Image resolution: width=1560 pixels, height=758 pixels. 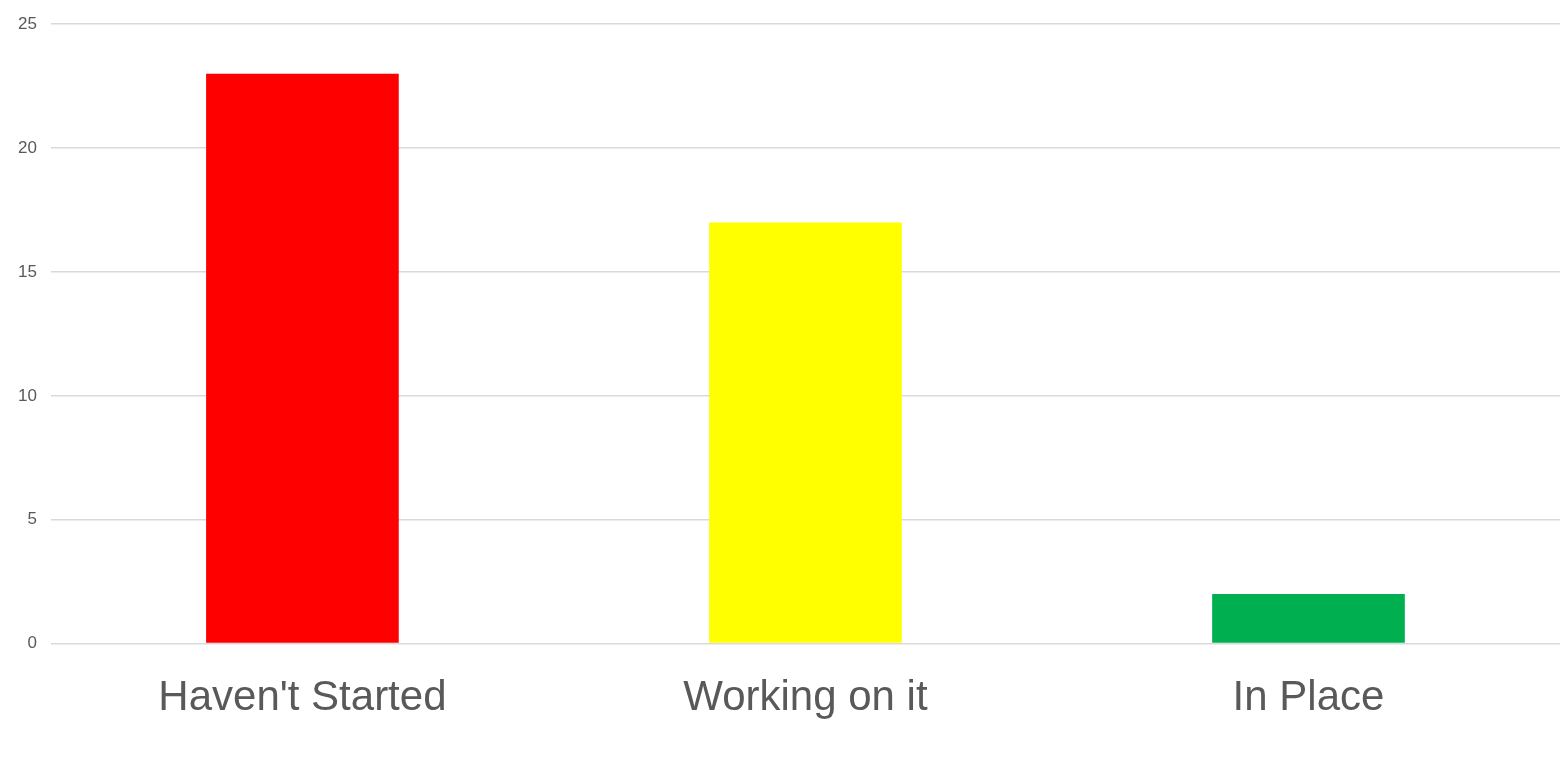 What do you see at coordinates (32, 519) in the screenshot?
I see `y-tick-label: 5` at bounding box center [32, 519].